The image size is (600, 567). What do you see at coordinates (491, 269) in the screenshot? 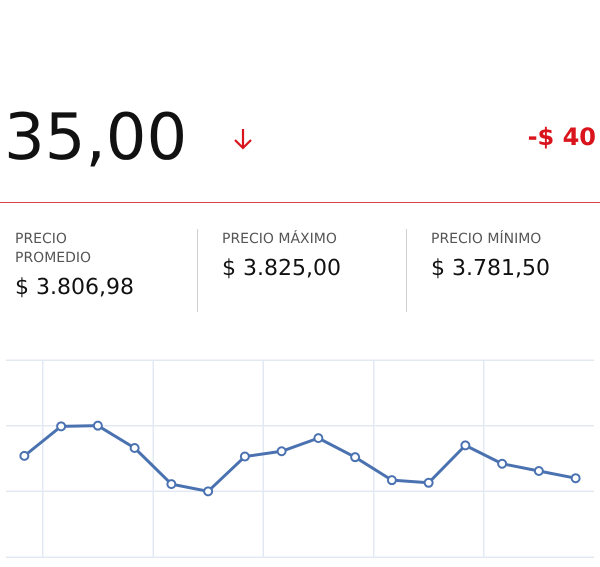
I see `text: $ 3.781,50` at bounding box center [491, 269].